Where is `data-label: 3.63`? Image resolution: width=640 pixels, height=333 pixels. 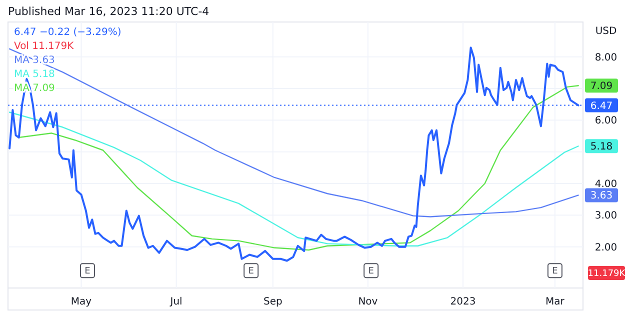 data-label: 3.63 is located at coordinates (601, 196).